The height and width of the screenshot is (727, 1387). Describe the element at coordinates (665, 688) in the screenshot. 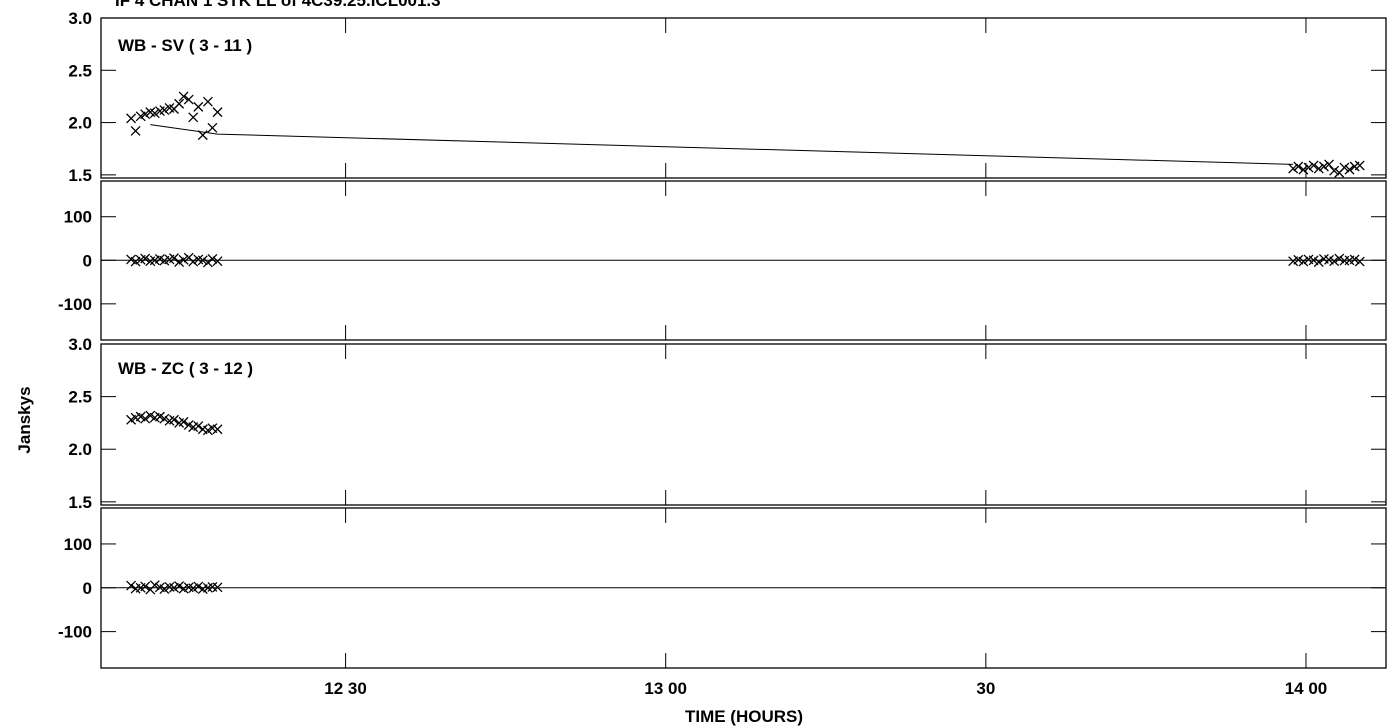

I see `x-tick-label: 13 00` at that location.